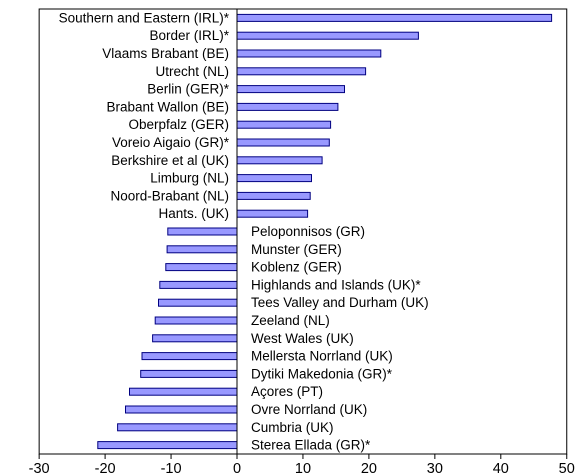  I want to click on x-tick-label: 10, so click(303, 468).